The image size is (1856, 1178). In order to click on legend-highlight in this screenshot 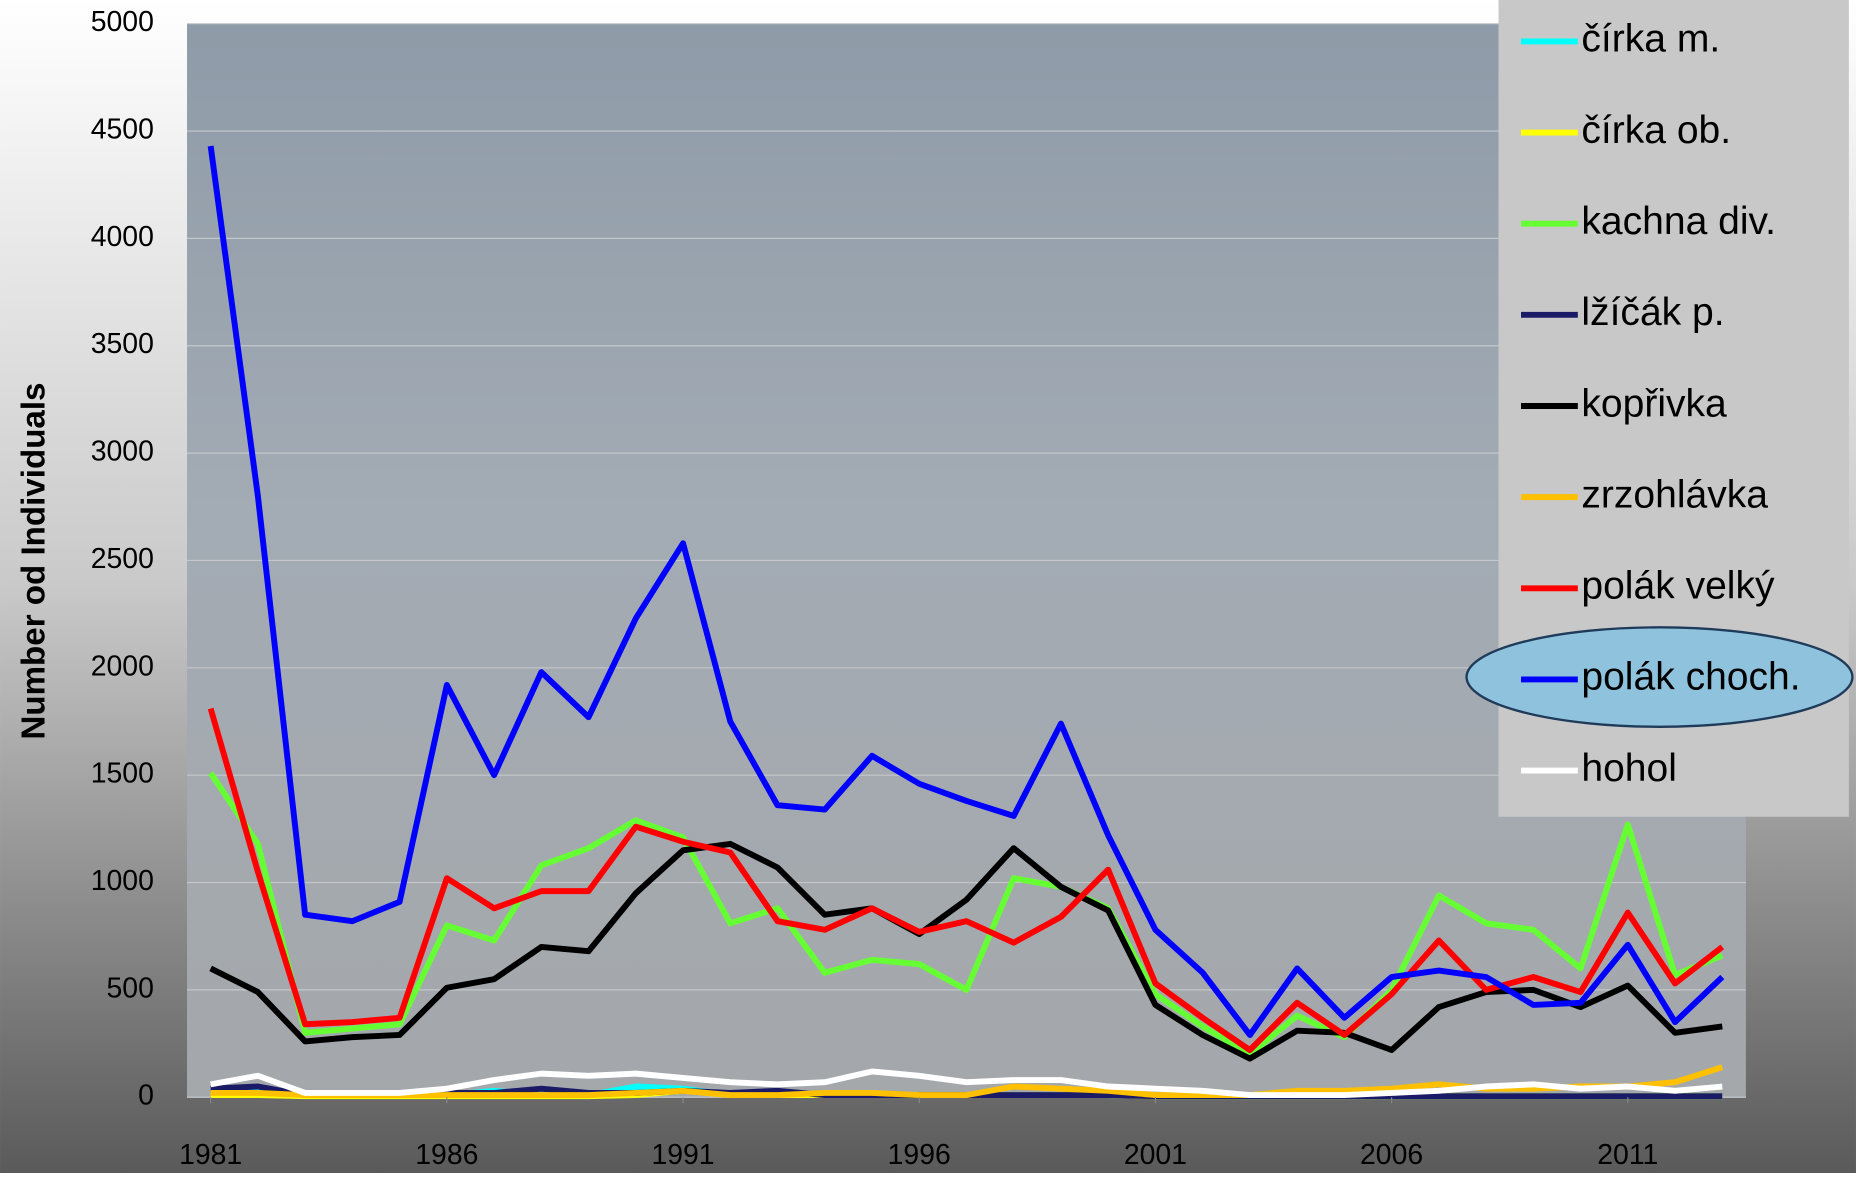, I will do `click(1659, 677)`.